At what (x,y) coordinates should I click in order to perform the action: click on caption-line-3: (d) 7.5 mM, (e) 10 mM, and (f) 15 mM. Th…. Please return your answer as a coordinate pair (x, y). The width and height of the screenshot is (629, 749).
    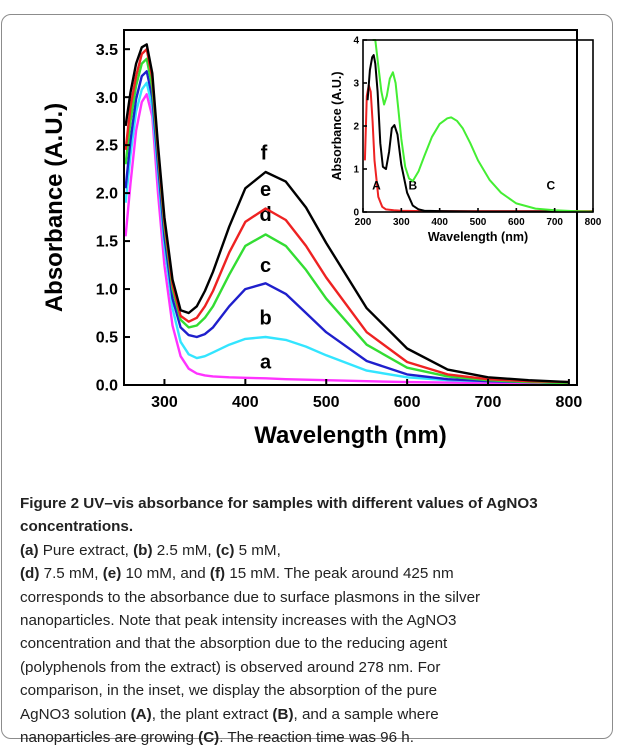
    Looking at the image, I should click on (316, 573).